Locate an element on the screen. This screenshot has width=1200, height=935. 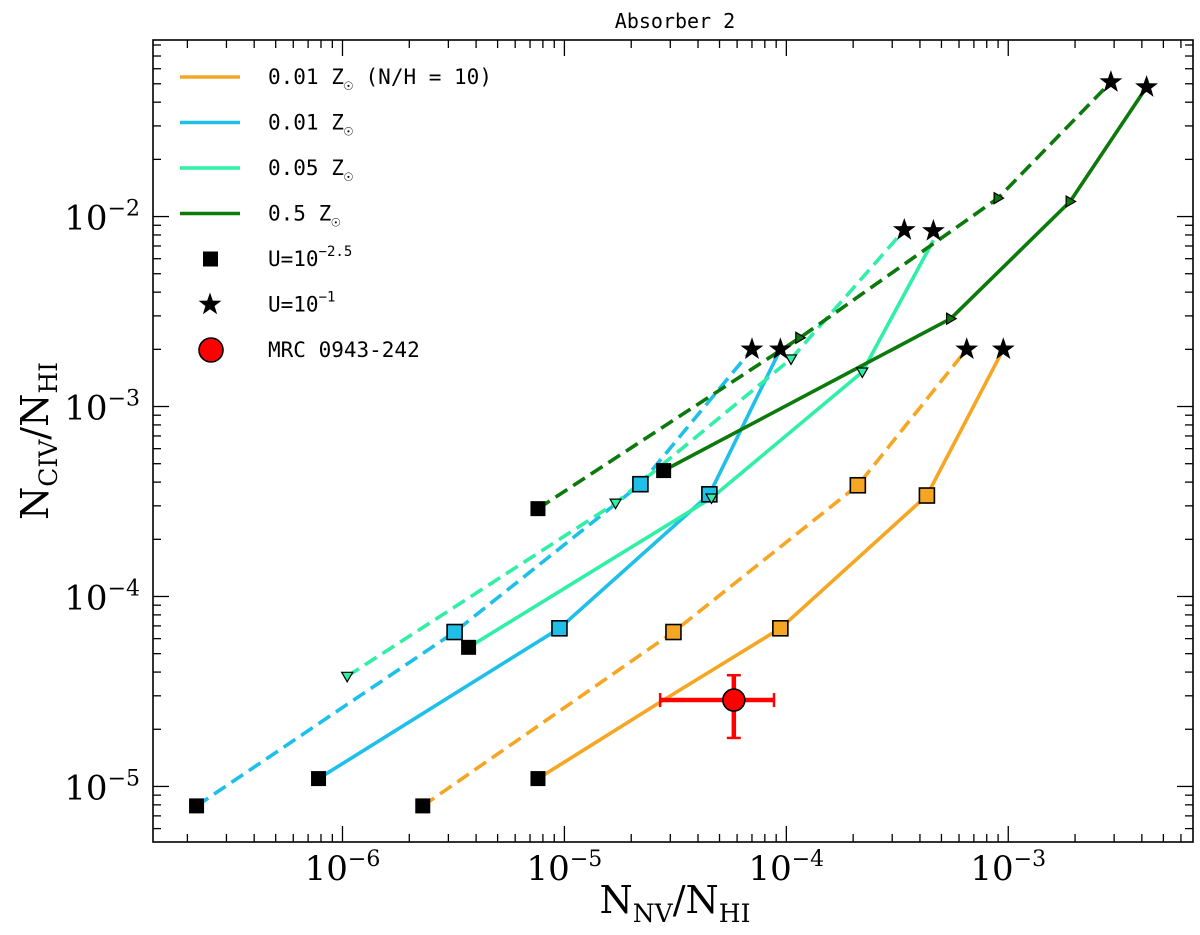
x-tick-label: 10⁻⁶ is located at coordinates (343, 868).